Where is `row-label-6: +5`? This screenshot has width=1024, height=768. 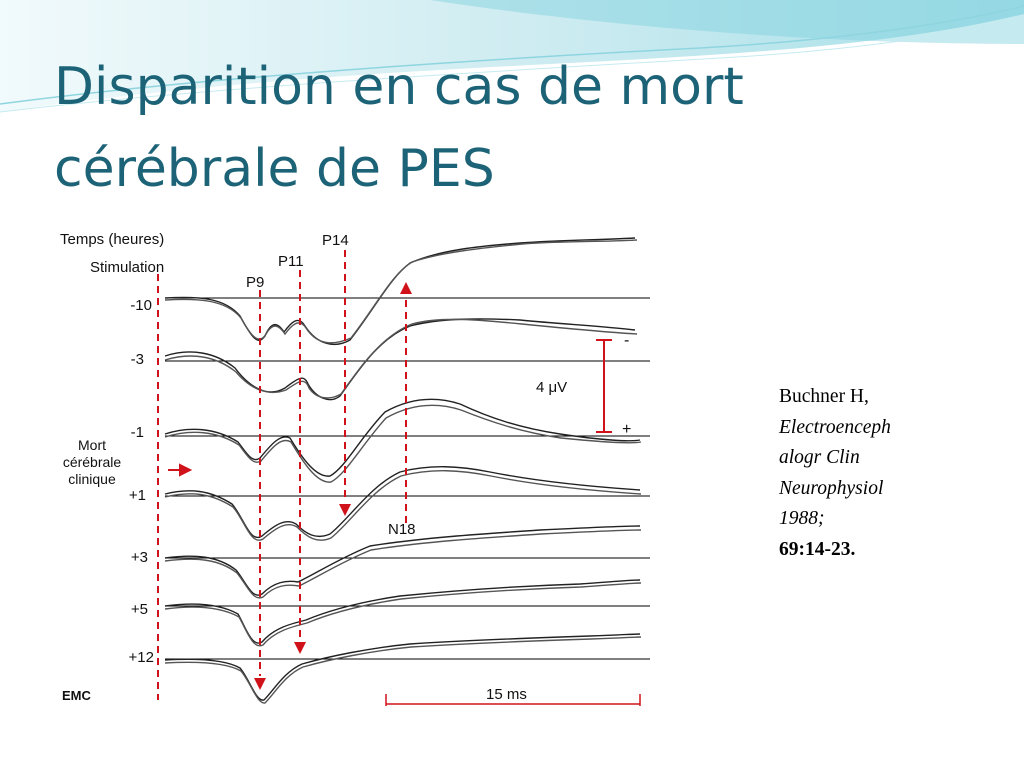 row-label-6: +5 is located at coordinates (139, 609).